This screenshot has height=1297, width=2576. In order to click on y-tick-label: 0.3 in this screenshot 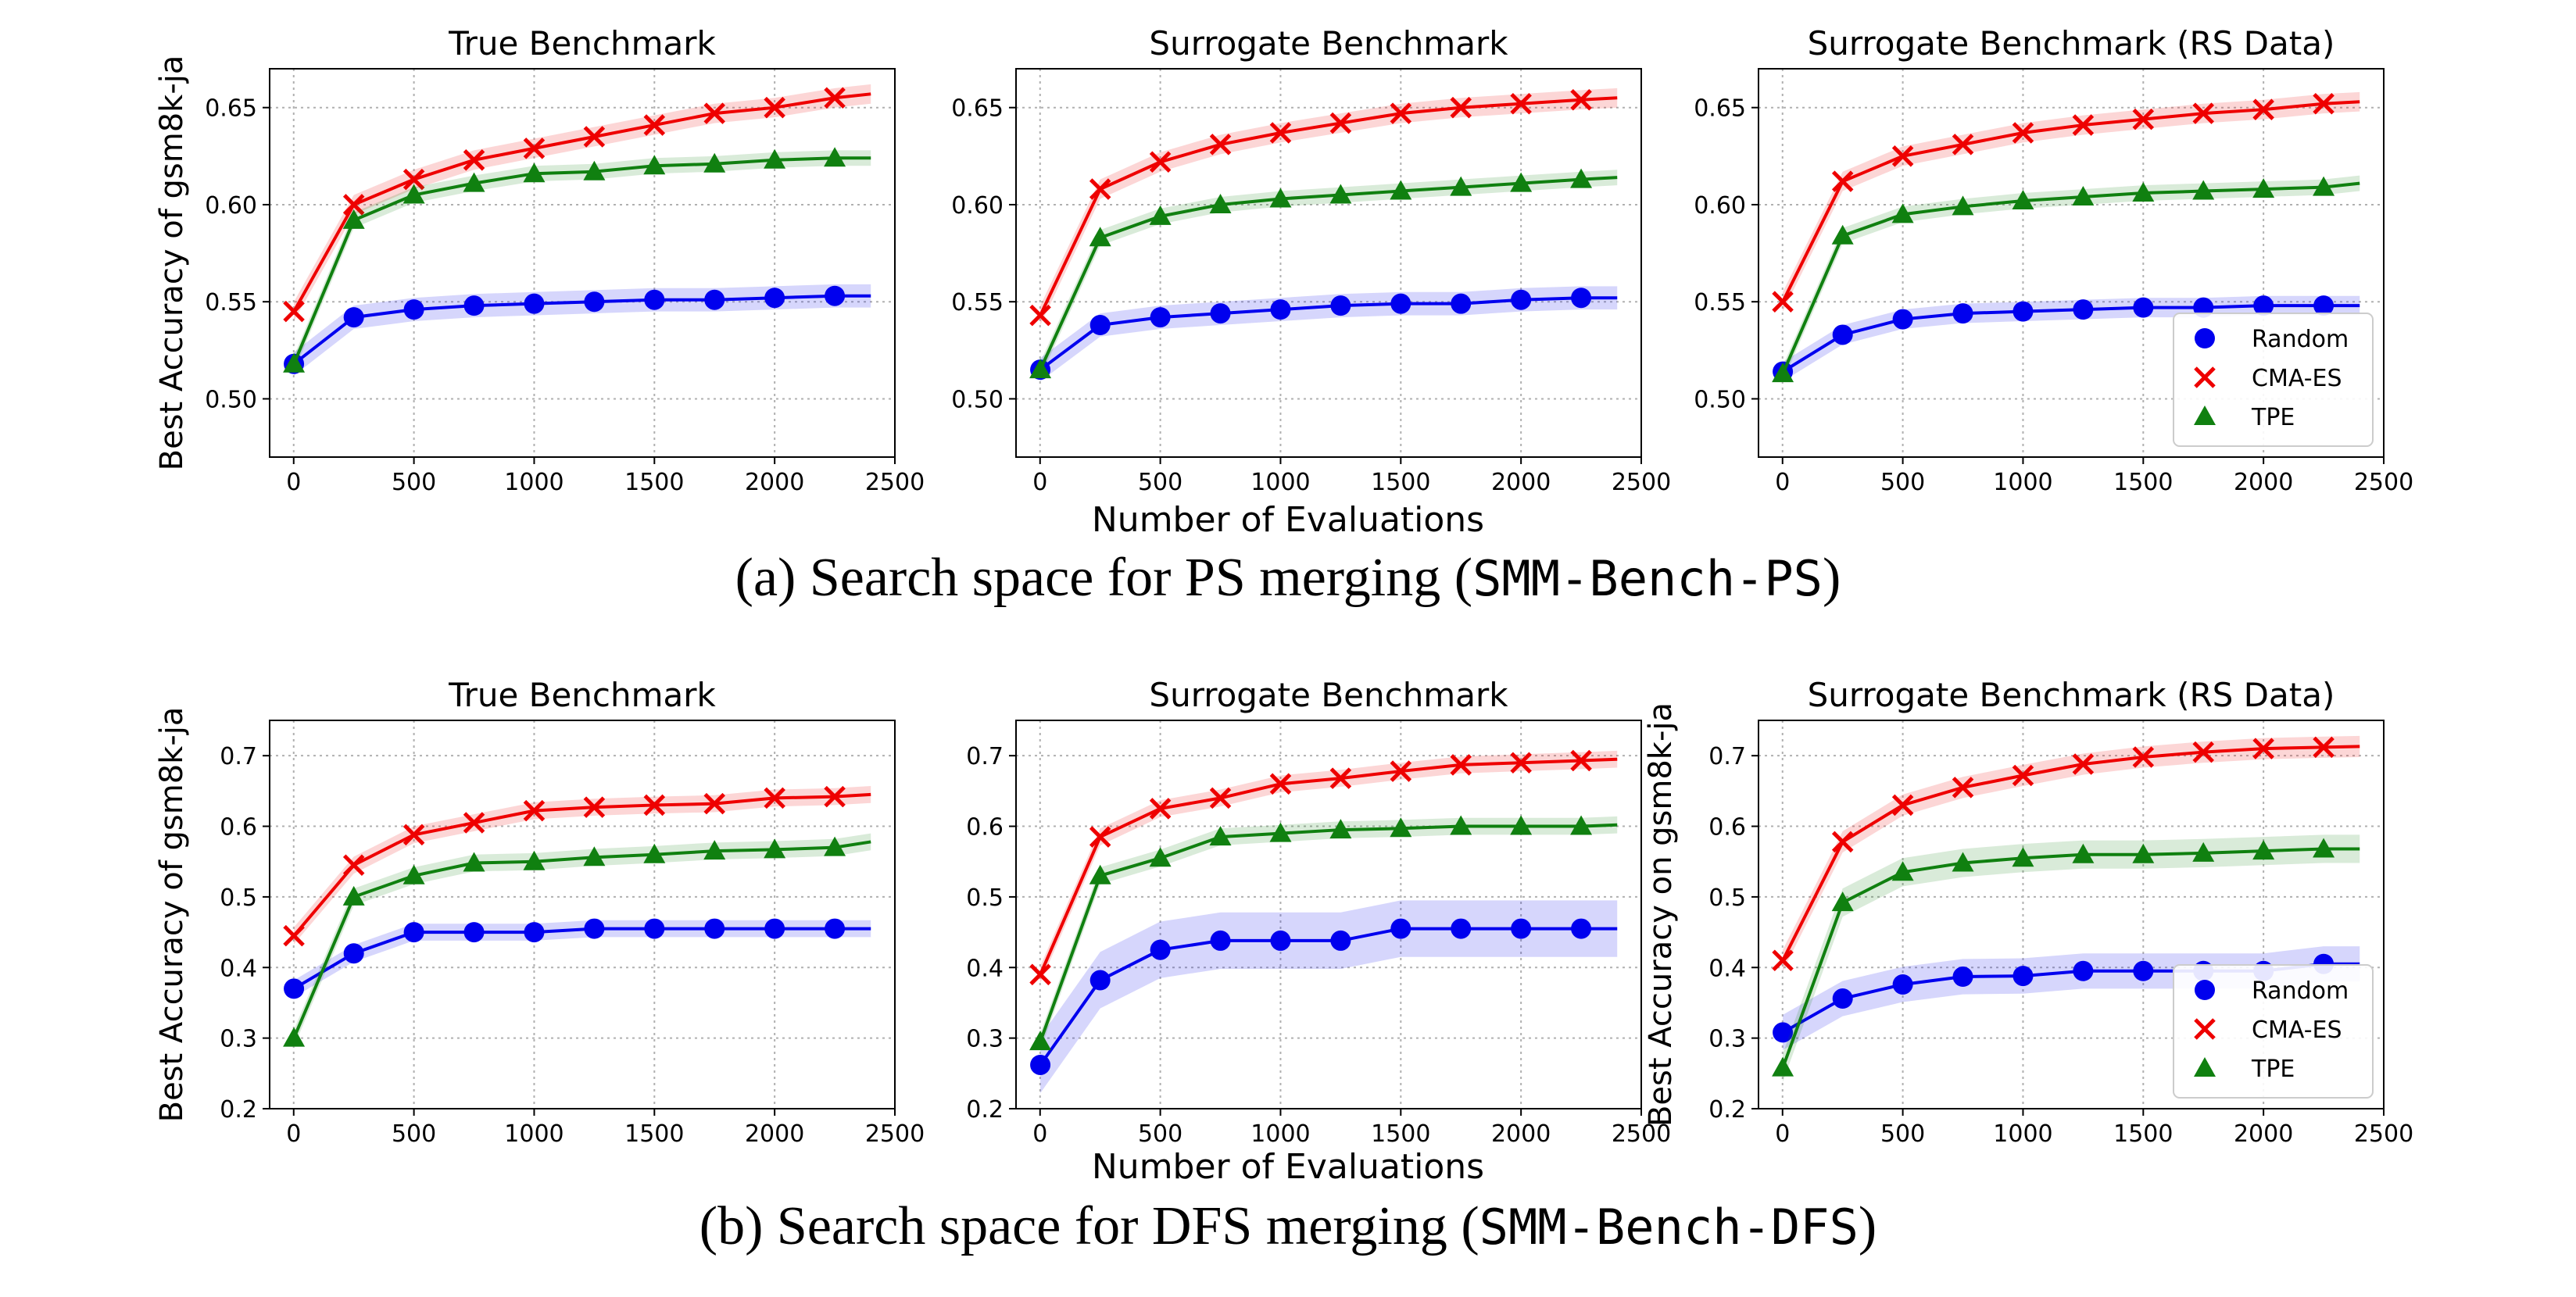, I will do `click(985, 1039)`.